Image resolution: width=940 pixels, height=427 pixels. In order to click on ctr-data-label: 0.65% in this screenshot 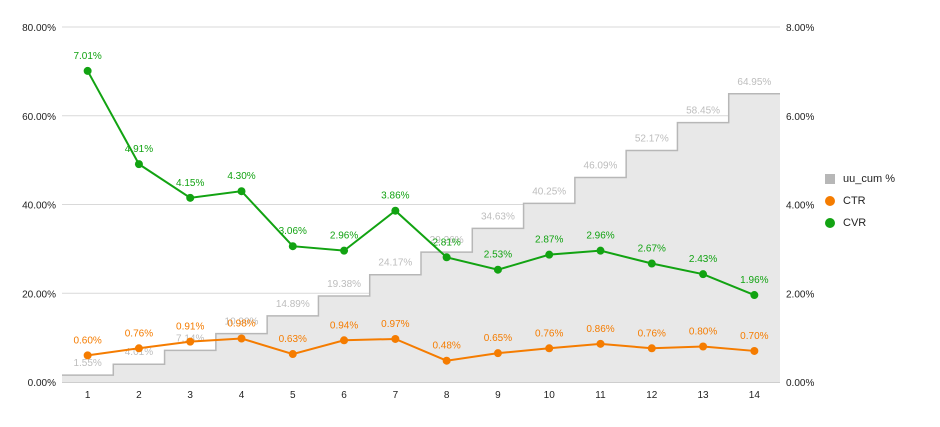, I will do `click(498, 338)`.